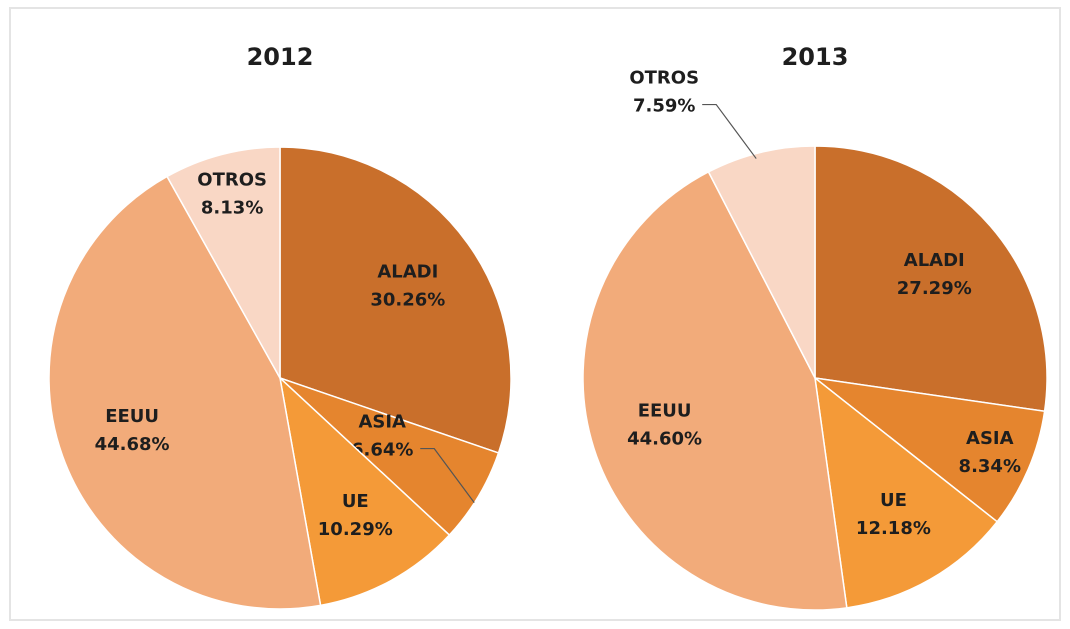  Describe the element at coordinates (382, 450) in the screenshot. I see `slice-label: 6.64%` at that location.